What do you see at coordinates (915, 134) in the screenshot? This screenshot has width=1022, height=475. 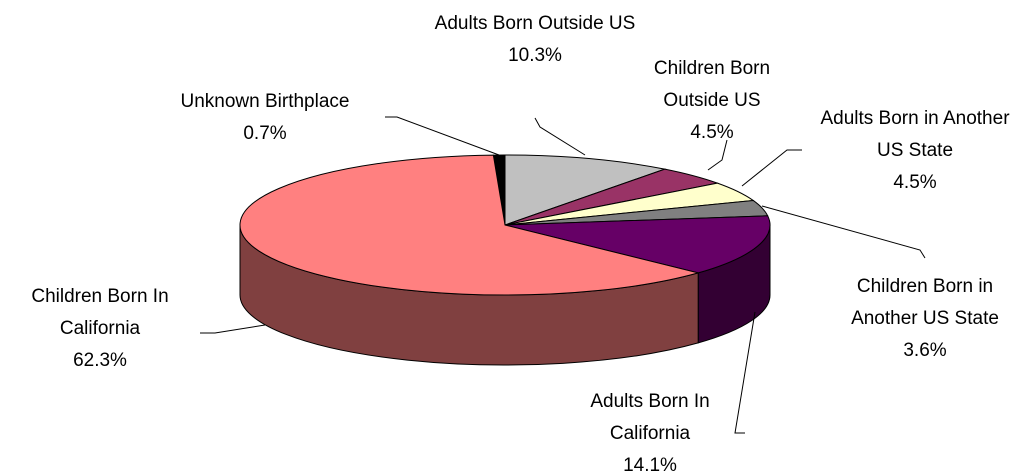 I see `label-name: Adults Born in Another US State` at bounding box center [915, 134].